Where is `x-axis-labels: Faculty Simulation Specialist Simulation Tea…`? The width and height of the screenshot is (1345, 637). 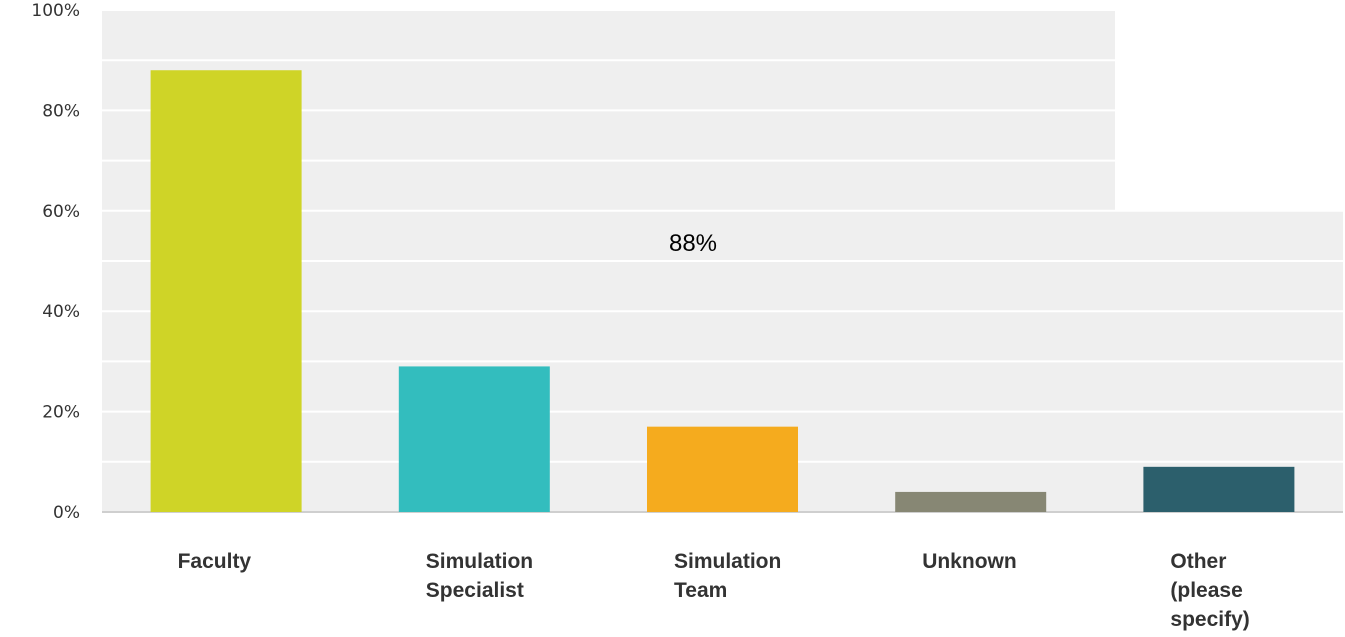 x-axis-labels: Faculty Simulation Specialist Simulation Tea… is located at coordinates (714, 590).